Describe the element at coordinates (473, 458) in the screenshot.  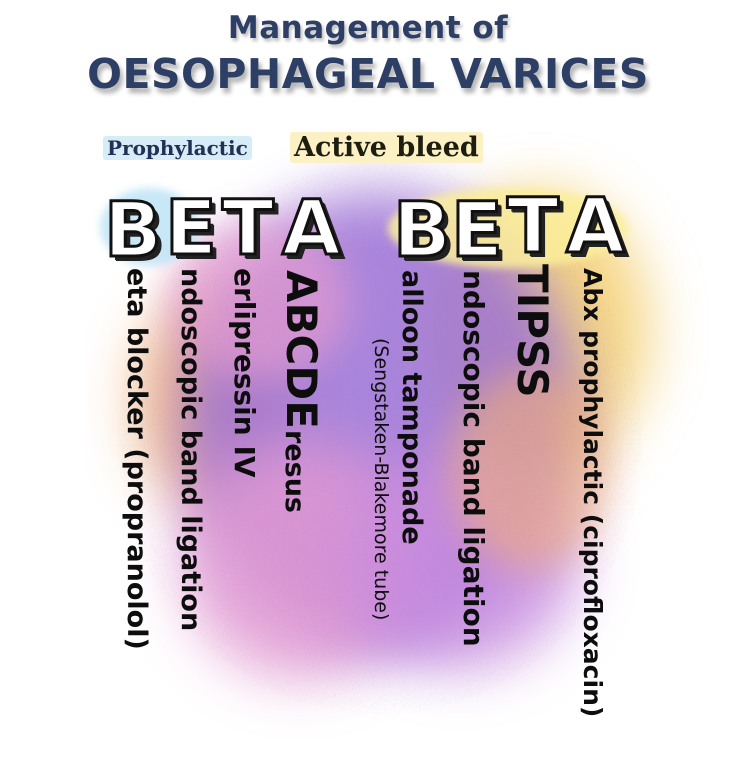
I see `item-endoscopic-band-ligation-active: ndoscopic band ligation` at that location.